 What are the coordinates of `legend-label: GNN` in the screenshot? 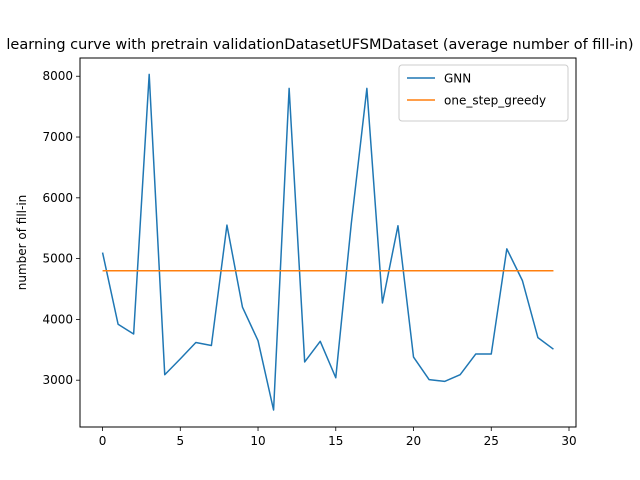 It's located at (457, 79).